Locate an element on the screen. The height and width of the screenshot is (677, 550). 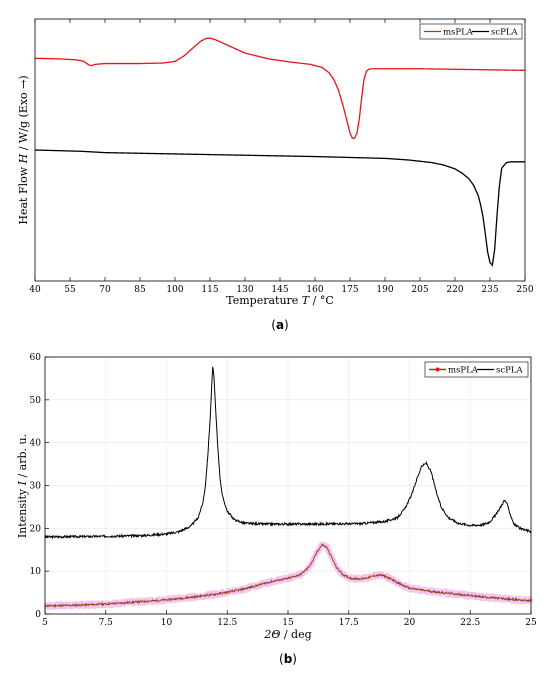
panel-b-x-tick-label: 5 is located at coordinates (45, 623).